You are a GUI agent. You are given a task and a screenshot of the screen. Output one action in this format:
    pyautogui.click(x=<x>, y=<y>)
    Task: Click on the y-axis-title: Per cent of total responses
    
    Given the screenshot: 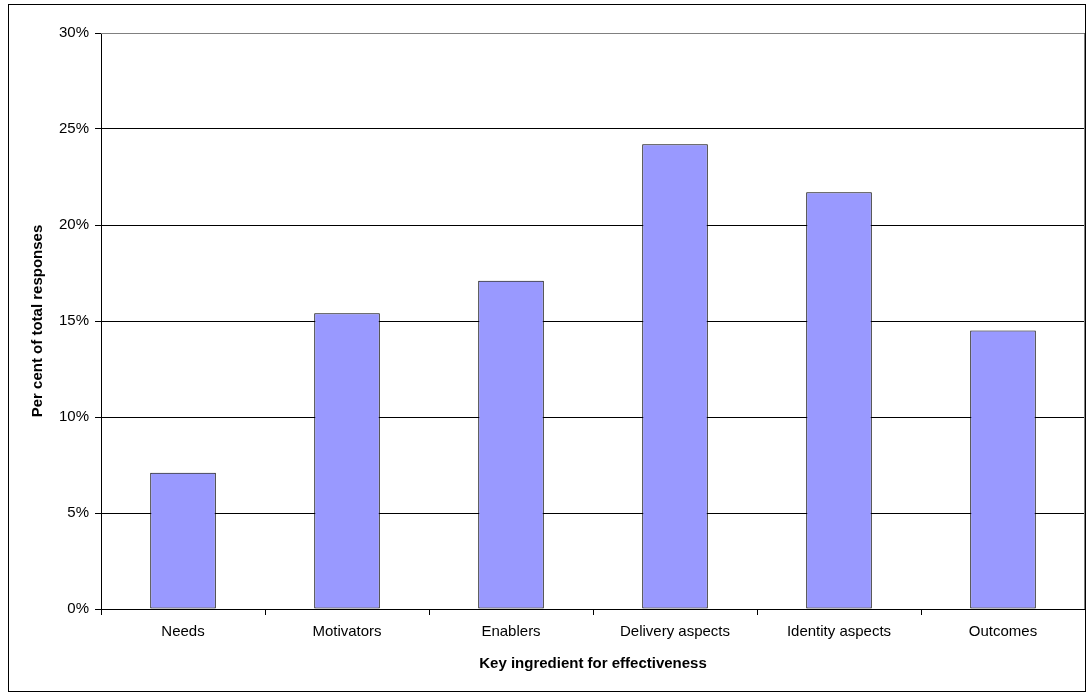 What is the action you would take?
    pyautogui.click(x=37, y=321)
    